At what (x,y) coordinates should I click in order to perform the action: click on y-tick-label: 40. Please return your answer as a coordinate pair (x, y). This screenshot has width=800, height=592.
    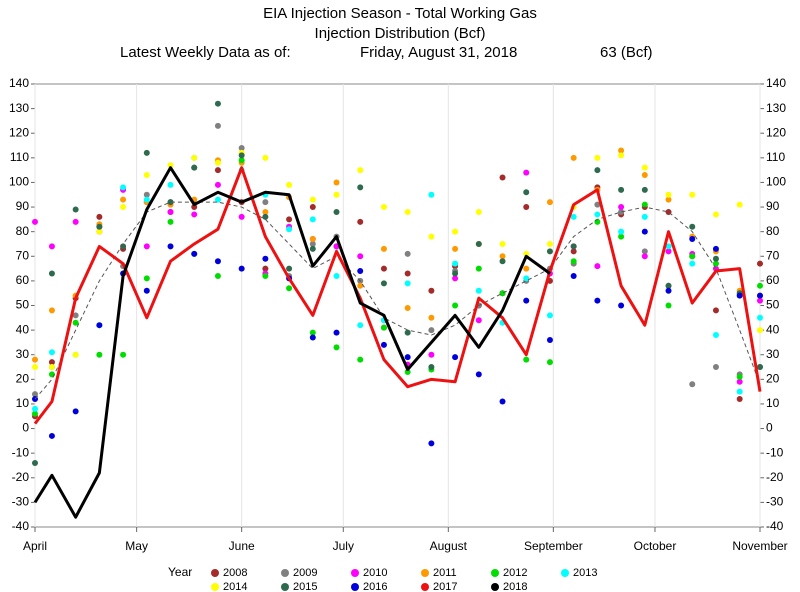
    Looking at the image, I should click on (23, 329).